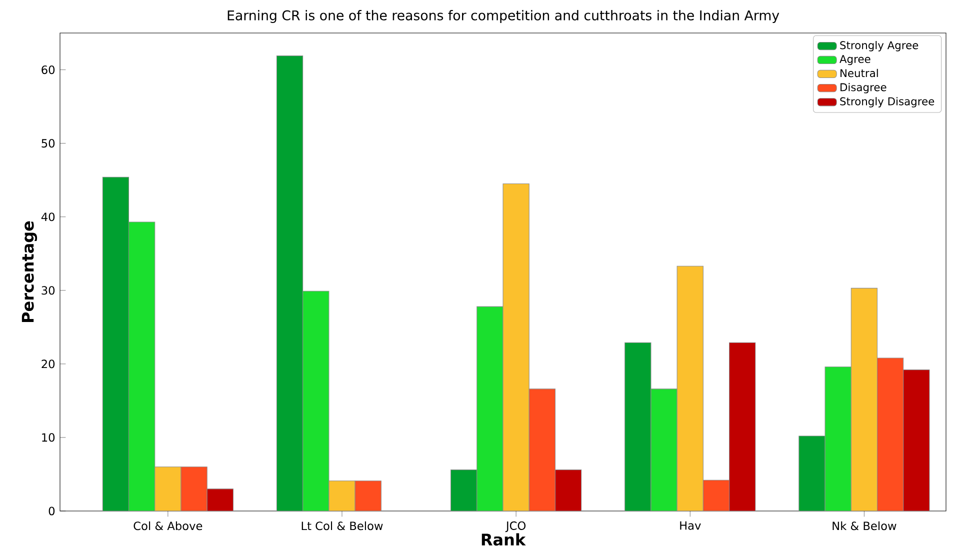 This screenshot has width=960, height=550. What do you see at coordinates (690, 525) in the screenshot?
I see `x-tick-label: Hav` at bounding box center [690, 525].